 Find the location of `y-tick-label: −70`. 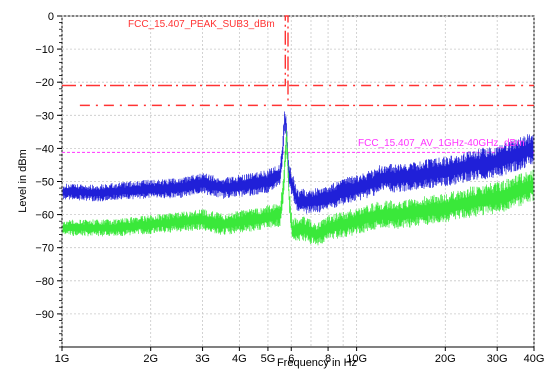

y-tick-label: −70 is located at coordinates (44, 249).